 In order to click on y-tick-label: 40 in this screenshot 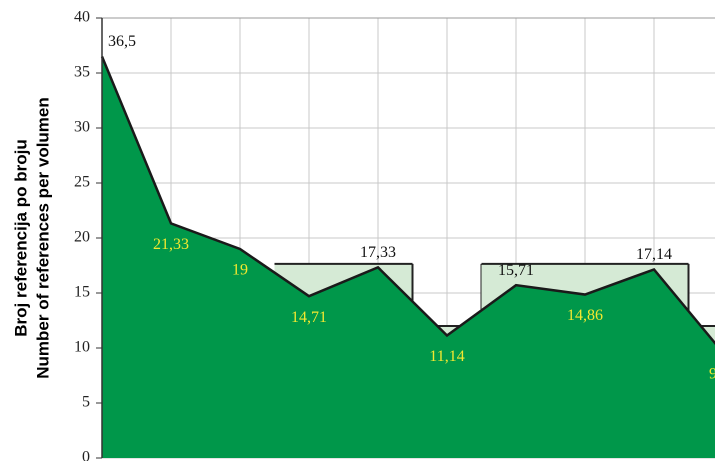, I will do `click(82, 17)`.